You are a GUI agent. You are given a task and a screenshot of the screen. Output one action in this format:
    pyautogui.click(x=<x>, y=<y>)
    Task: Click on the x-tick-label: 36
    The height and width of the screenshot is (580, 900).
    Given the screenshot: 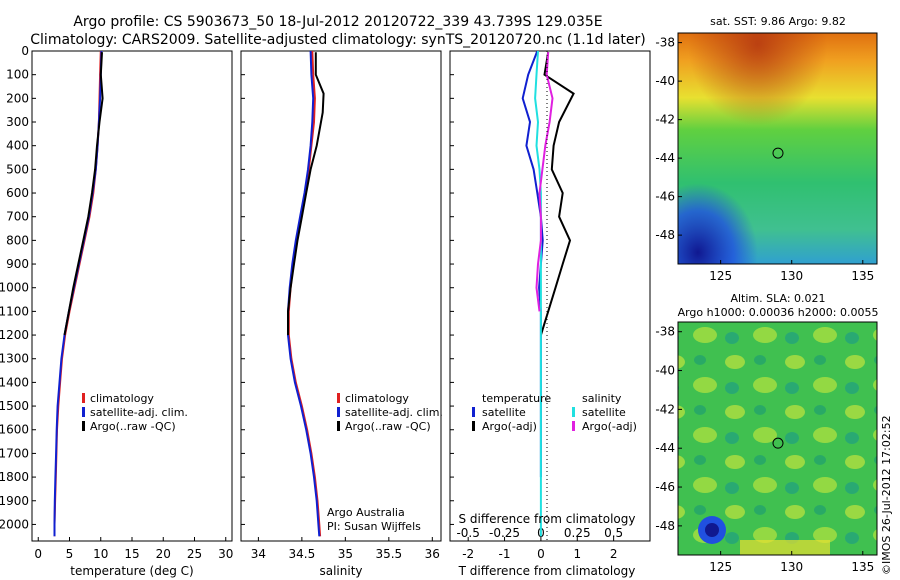 What is the action you would take?
    pyautogui.click(x=432, y=554)
    